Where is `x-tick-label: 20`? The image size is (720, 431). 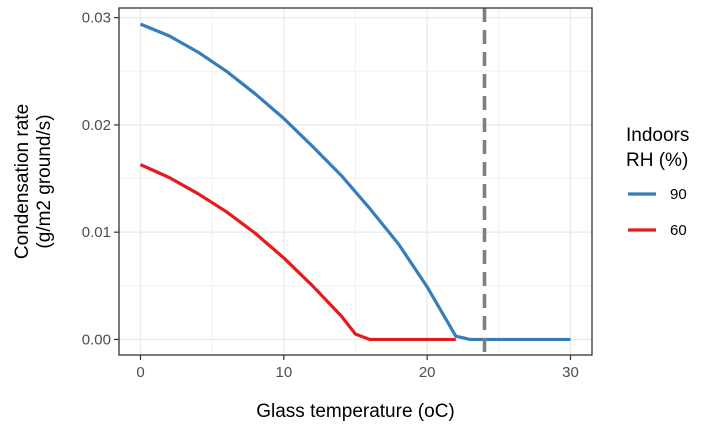
x-tick-label: 20 is located at coordinates (427, 372).